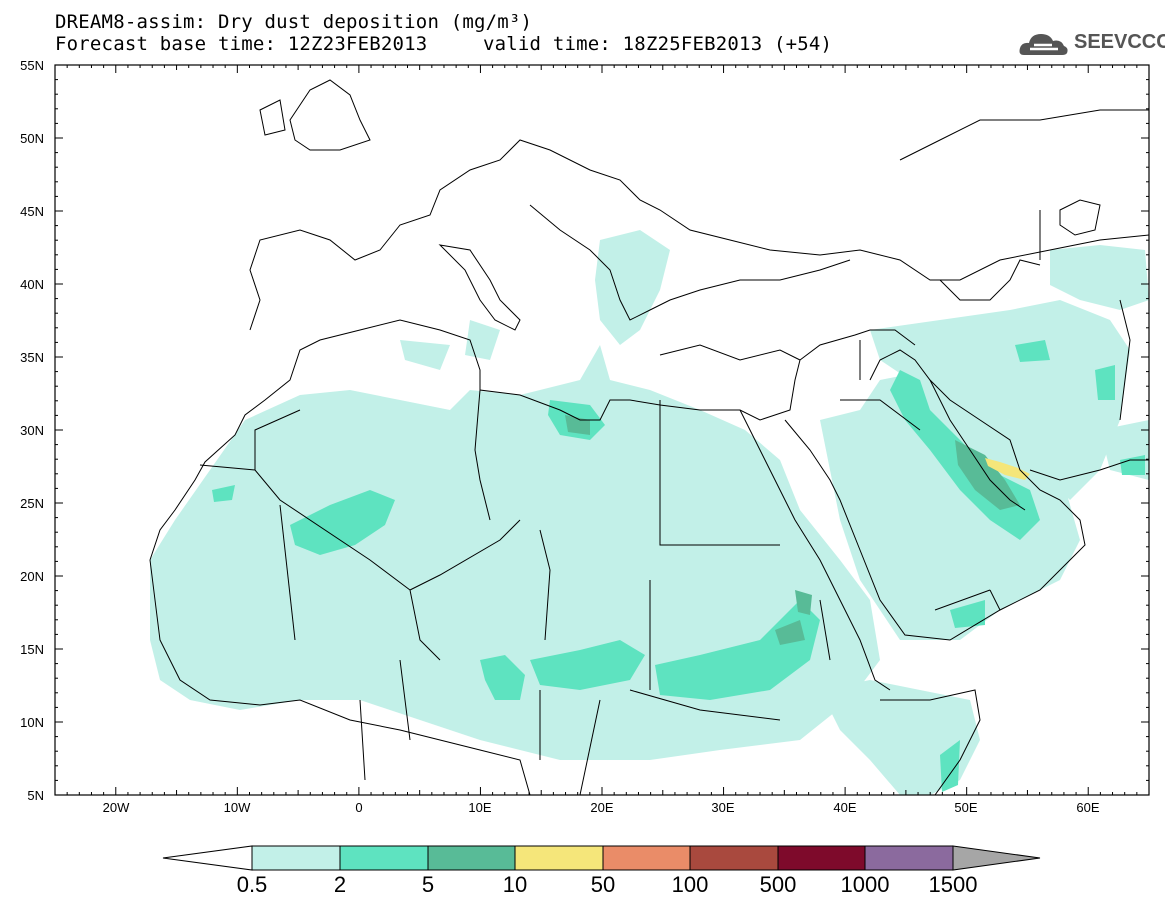 This screenshot has height=907, width=1165. I want to click on colorbar-label: 500, so click(778, 884).